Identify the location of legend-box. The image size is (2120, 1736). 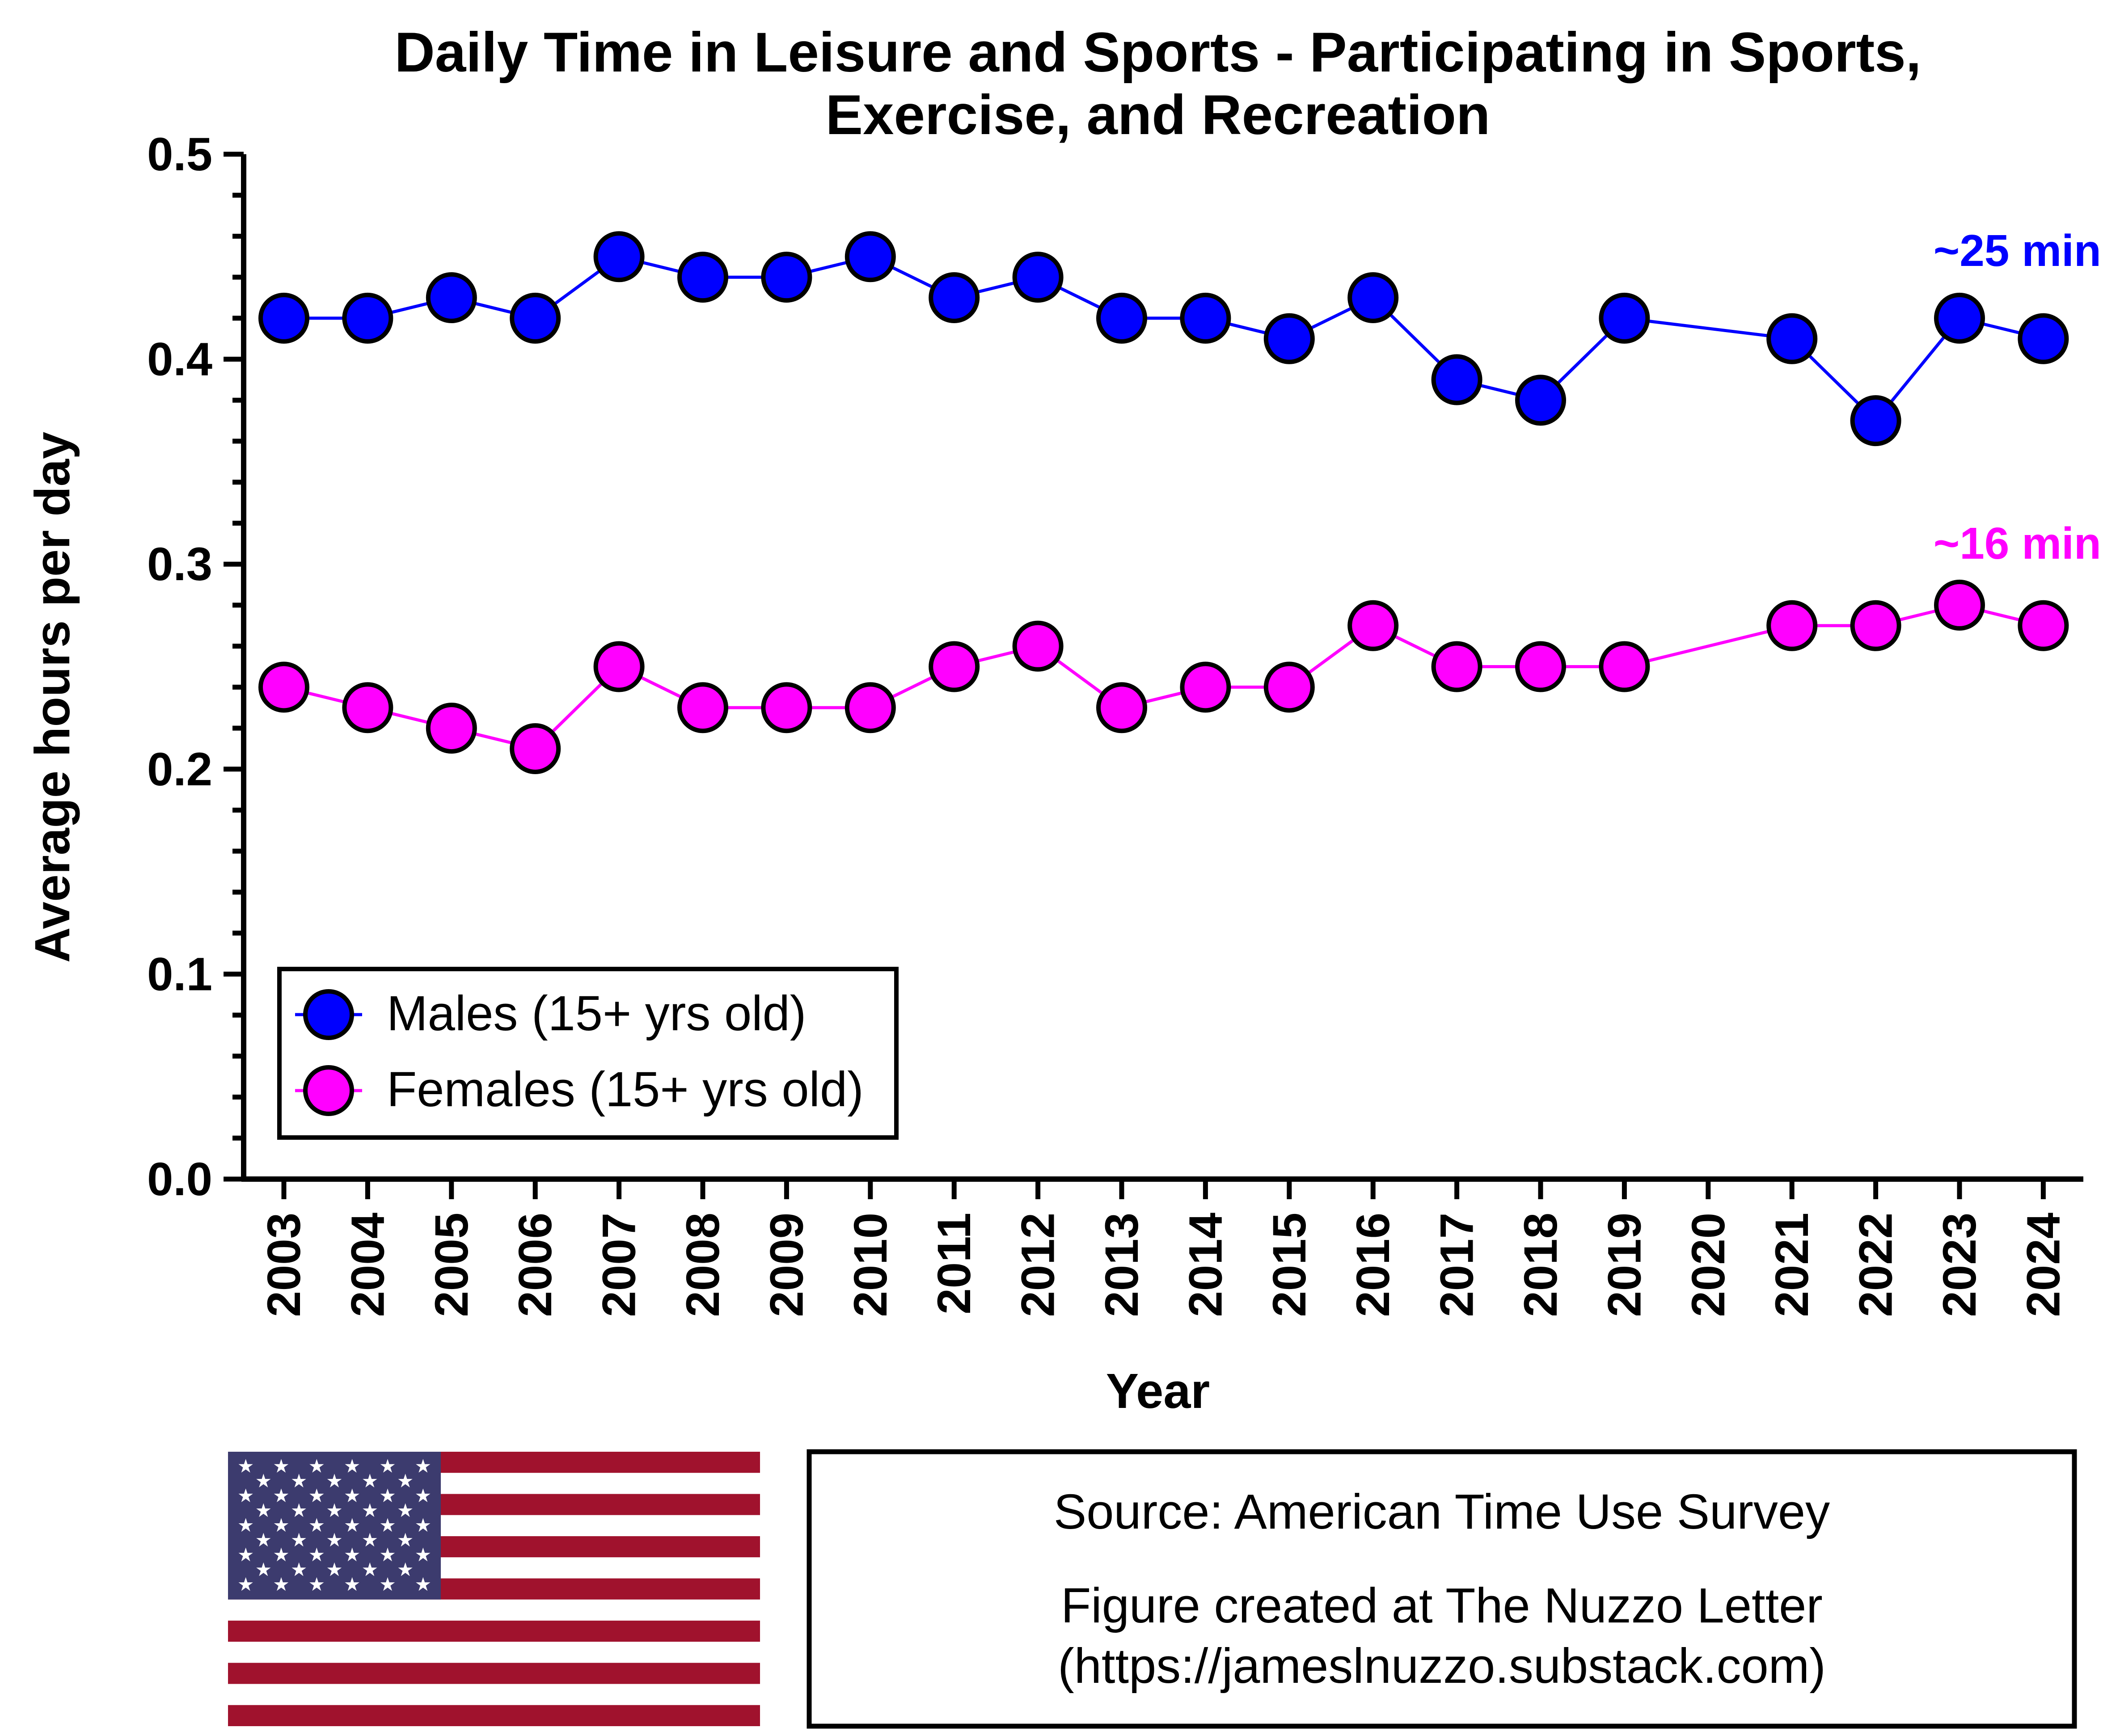
(588, 1053).